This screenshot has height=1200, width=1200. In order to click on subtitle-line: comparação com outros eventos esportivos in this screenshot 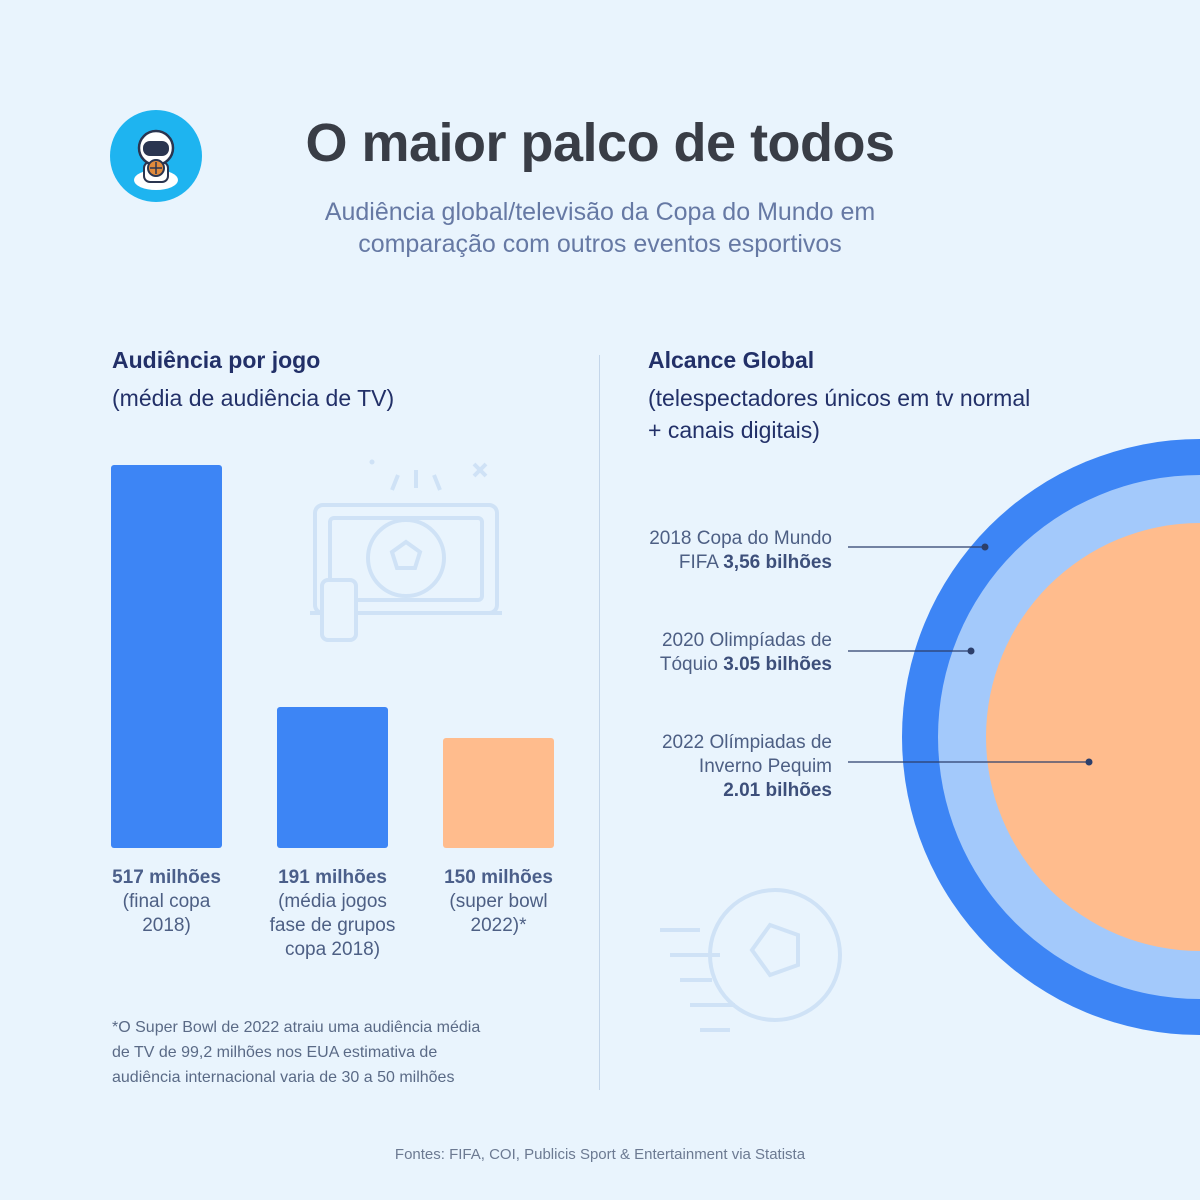, I will do `click(600, 244)`.